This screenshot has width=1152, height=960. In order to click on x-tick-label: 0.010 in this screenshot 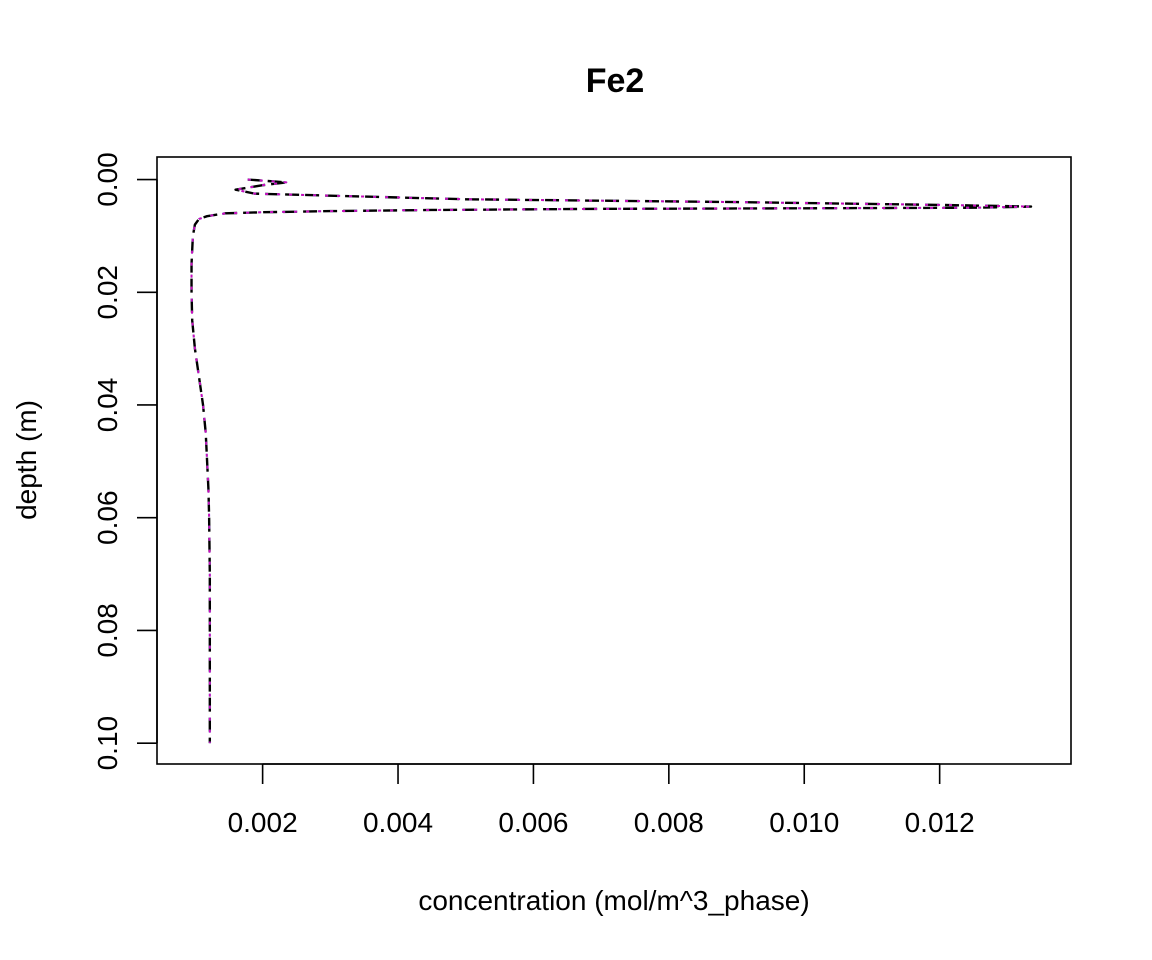, I will do `click(804, 822)`.